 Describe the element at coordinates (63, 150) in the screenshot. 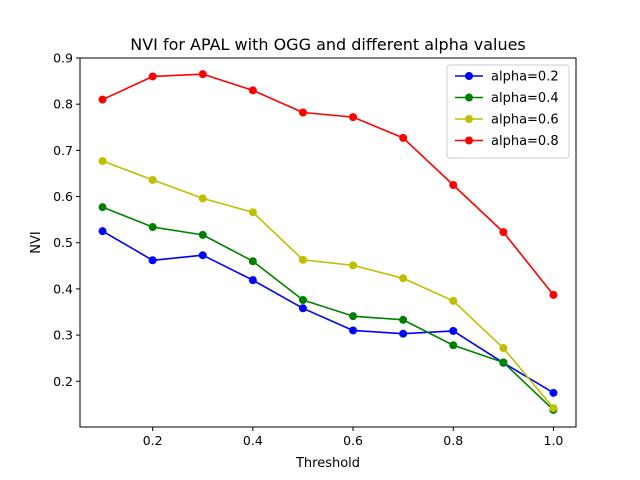

I see `y-tick-label: 0.7` at that location.